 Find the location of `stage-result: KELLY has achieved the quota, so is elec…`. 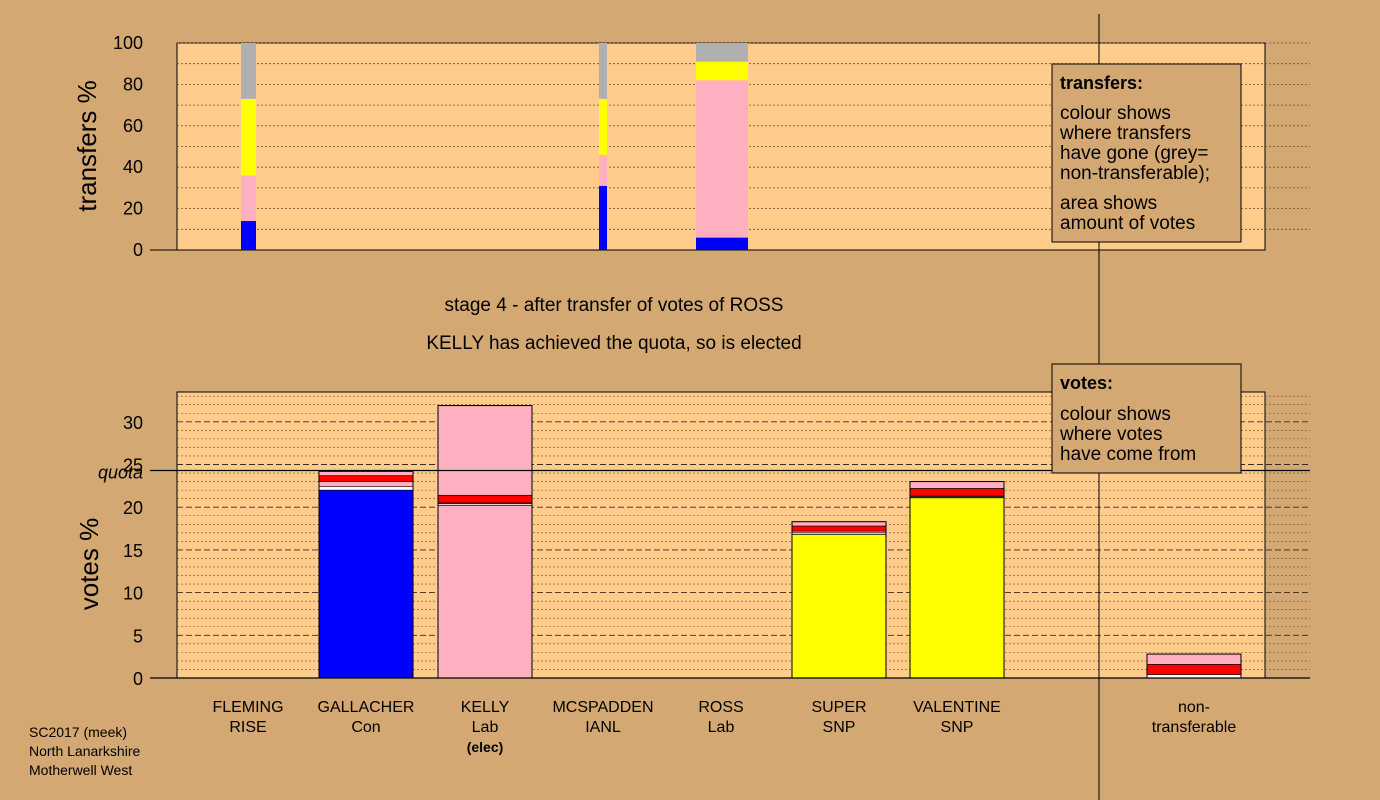

stage-result: KELLY has achieved the quota, so is elec… is located at coordinates (613, 343).